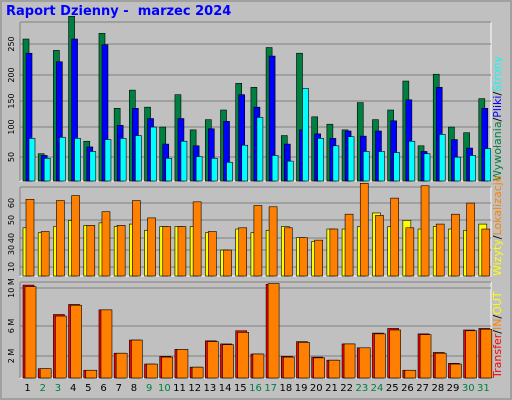 The image size is (512, 400). Describe the element at coordinates (286, 388) in the screenshot. I see `x-tick-label: 18` at that location.